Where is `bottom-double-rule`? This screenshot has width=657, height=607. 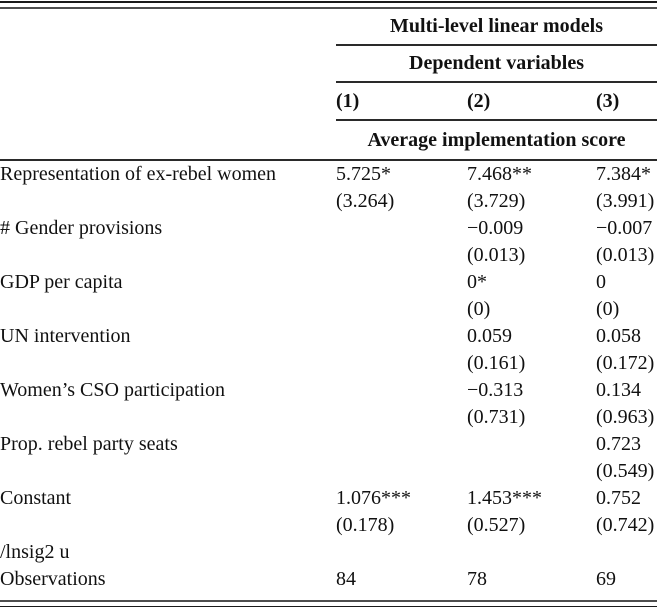 bottom-double-rule is located at coordinates (328, 603).